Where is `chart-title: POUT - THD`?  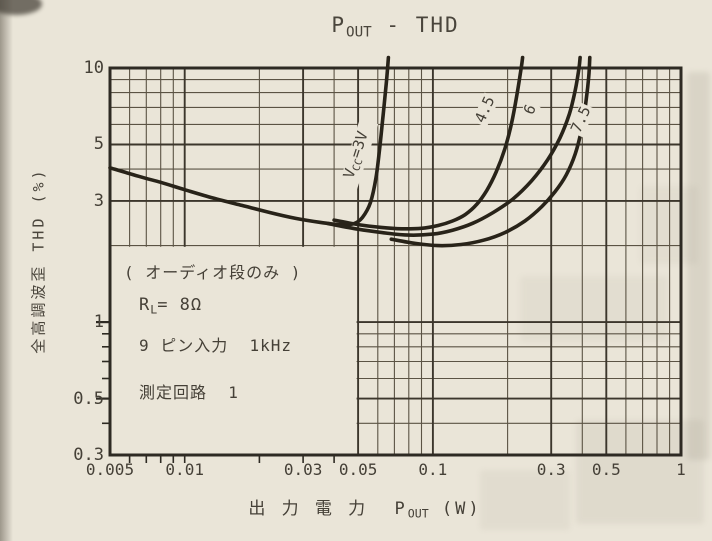 chart-title: POUT - THD is located at coordinates (395, 27).